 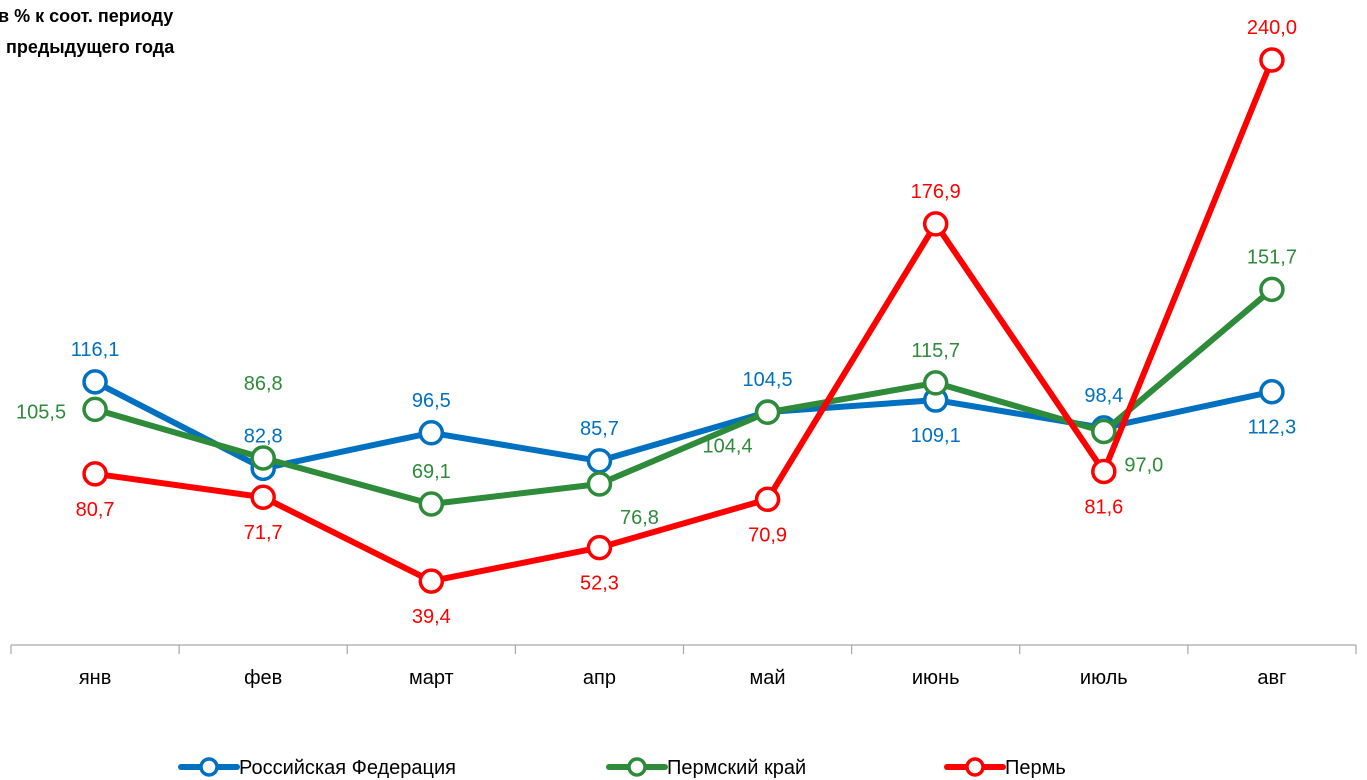 What do you see at coordinates (263, 436) in the screenshot?
I see `data-label: 82,8` at bounding box center [263, 436].